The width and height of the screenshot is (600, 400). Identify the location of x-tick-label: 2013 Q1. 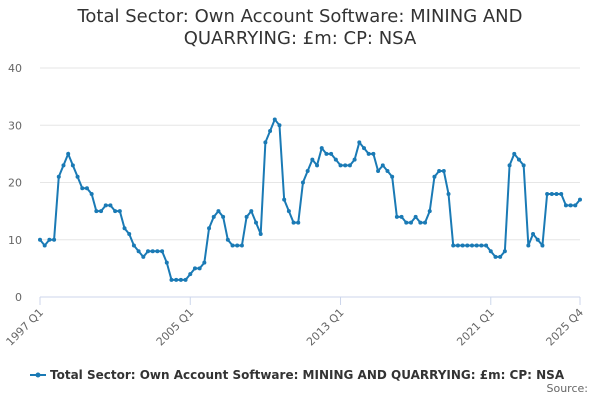
(325, 327).